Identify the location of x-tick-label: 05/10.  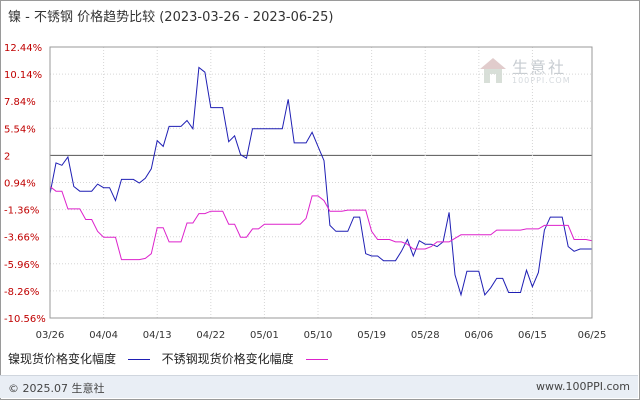
(318, 335).